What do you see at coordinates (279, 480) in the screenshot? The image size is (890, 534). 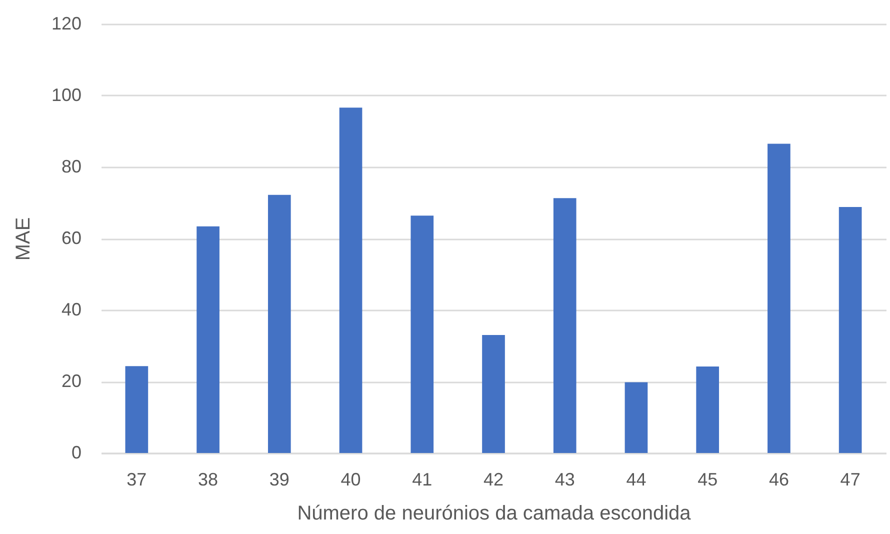 I see `x-tick-label: 39` at bounding box center [279, 480].